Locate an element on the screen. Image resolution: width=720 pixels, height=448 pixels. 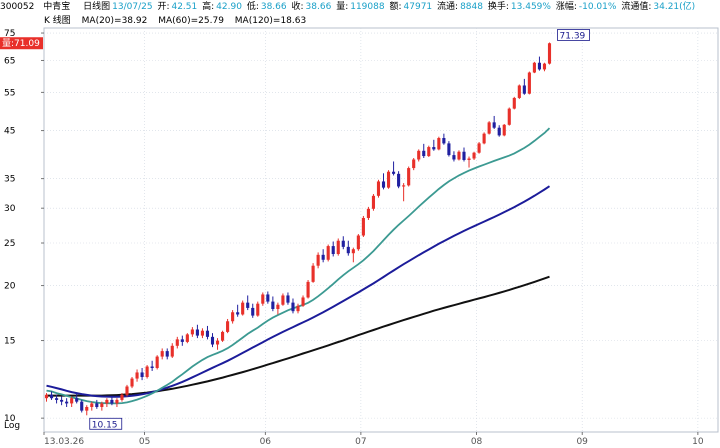
close-value: 38.66 is located at coordinates (318, 7).